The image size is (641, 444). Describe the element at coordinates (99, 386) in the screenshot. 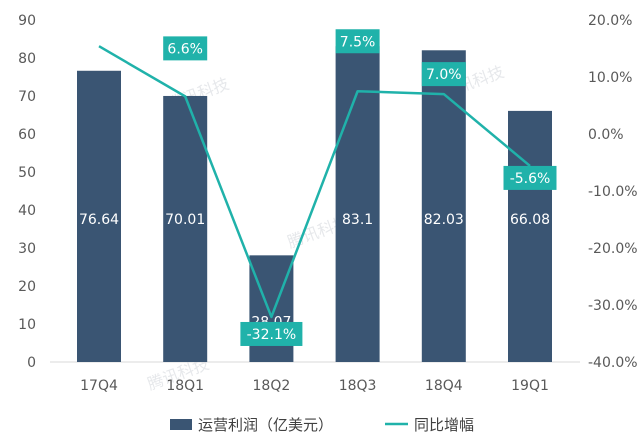

I see `category-label: 17Q4` at that location.